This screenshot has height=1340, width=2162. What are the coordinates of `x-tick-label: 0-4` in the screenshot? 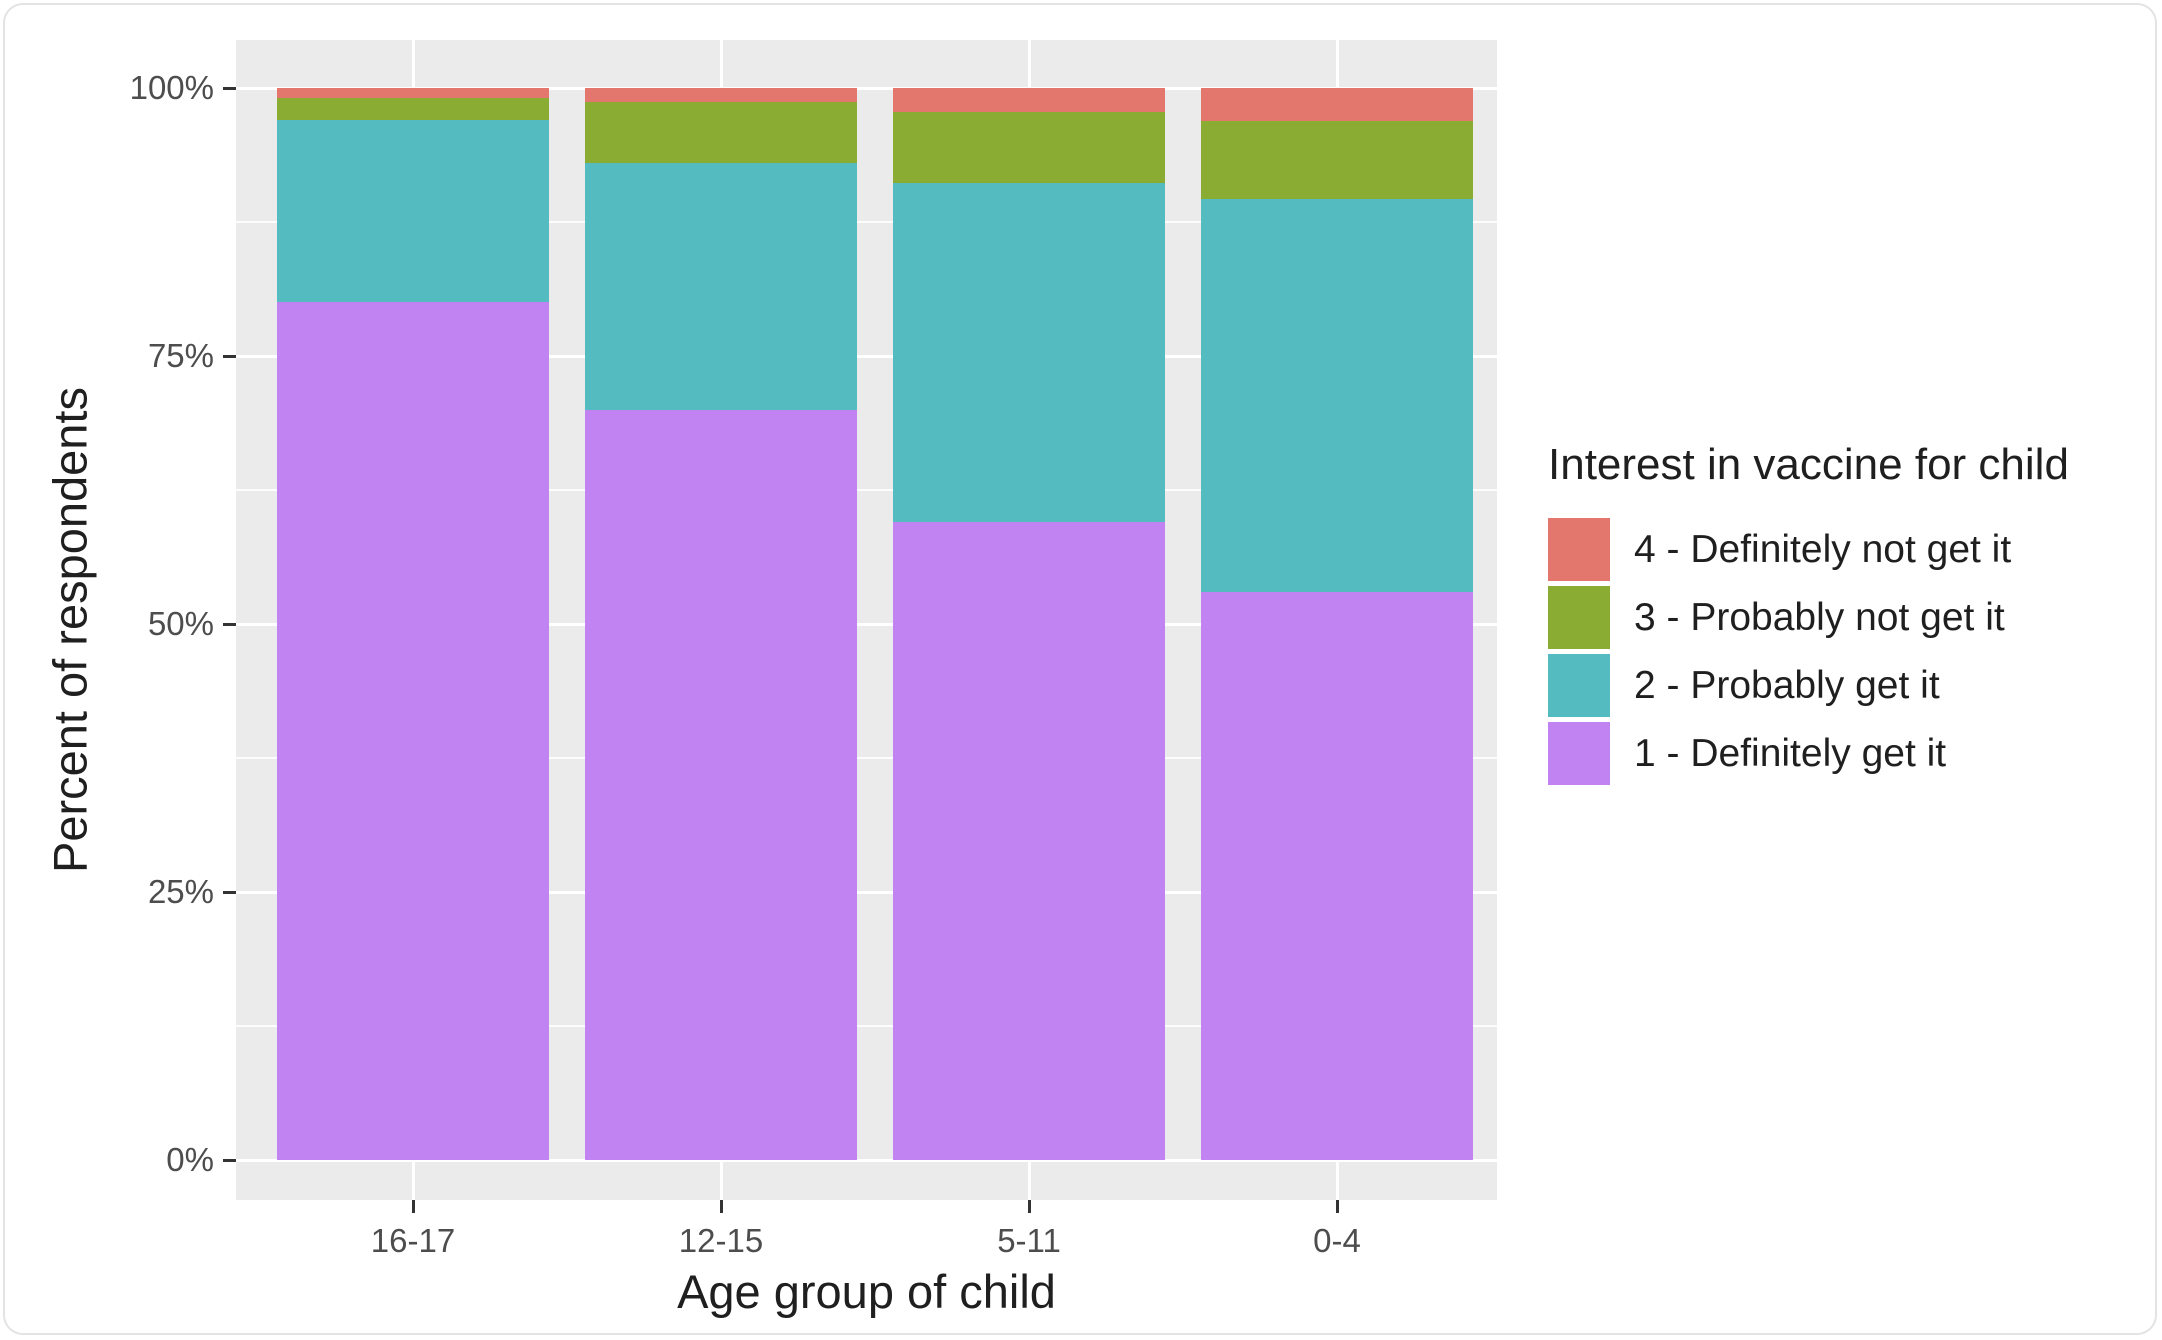 It's located at (1337, 1240).